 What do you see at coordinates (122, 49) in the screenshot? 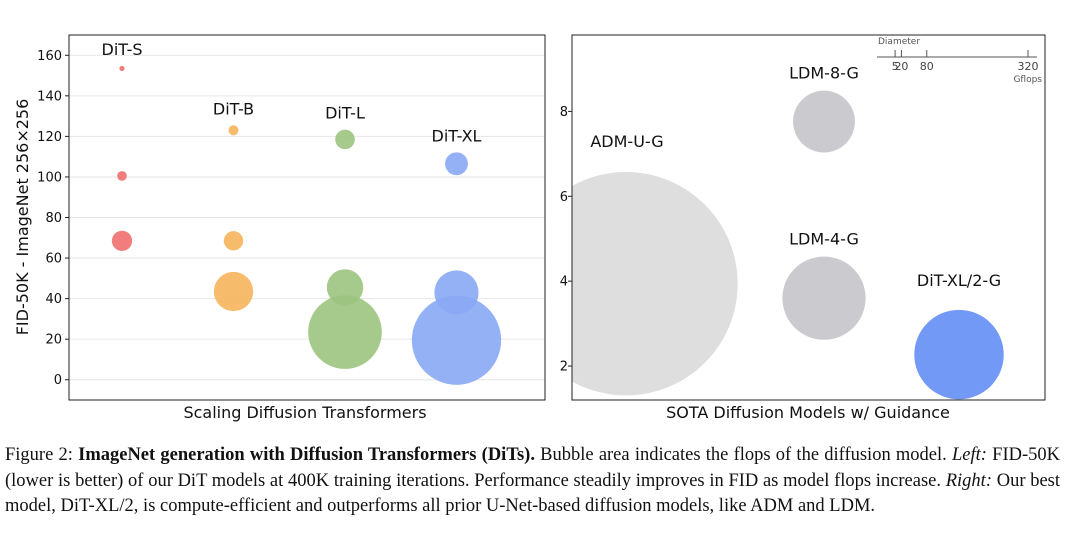
I see `label-dit-s: DiT-S` at bounding box center [122, 49].